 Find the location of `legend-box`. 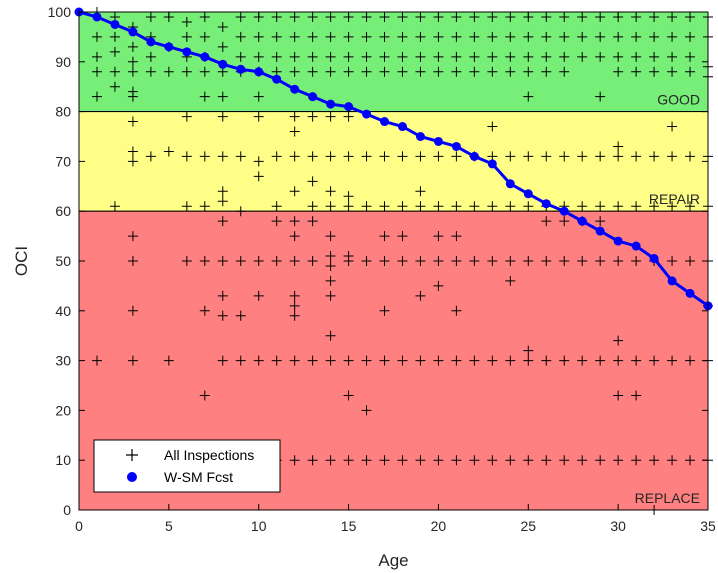

legend-box is located at coordinates (187, 466).